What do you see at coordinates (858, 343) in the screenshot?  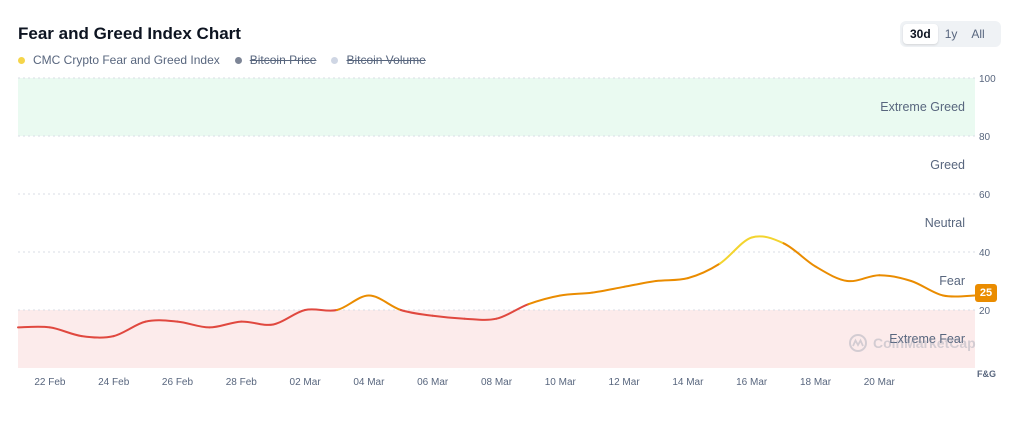 I see `coinmarketcap-logo-icon` at bounding box center [858, 343].